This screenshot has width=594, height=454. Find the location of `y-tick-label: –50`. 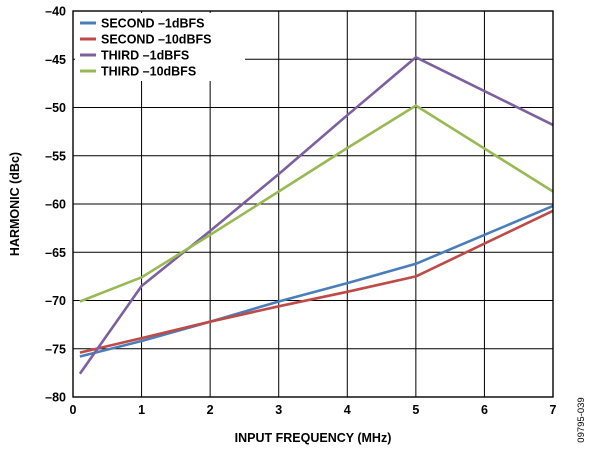

y-tick-label: –50 is located at coordinates (55, 108).